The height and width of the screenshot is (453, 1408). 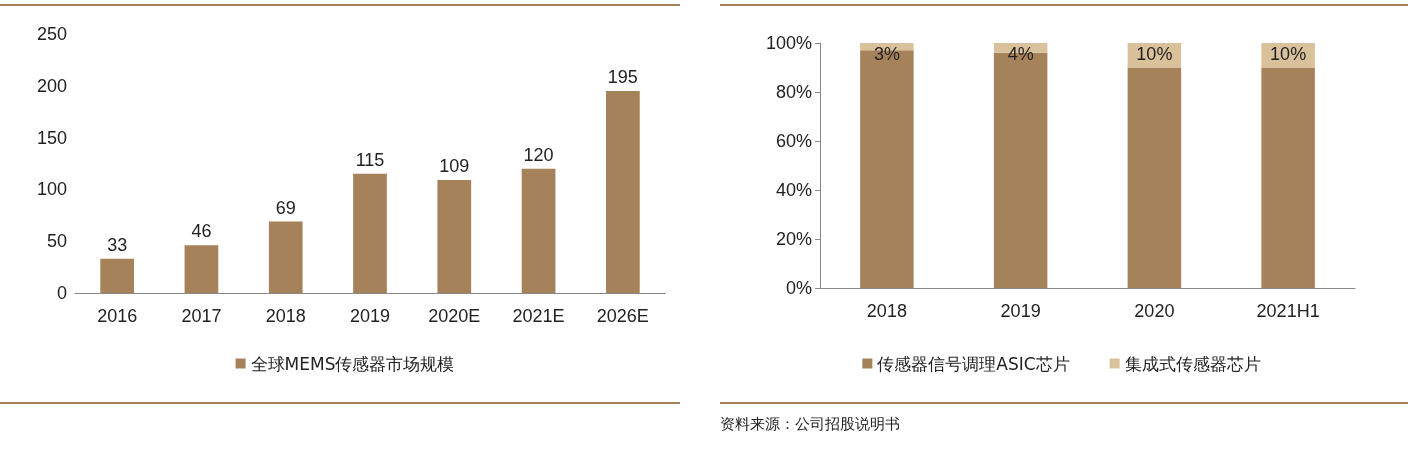 What do you see at coordinates (352, 363) in the screenshot?
I see `legend-label: 全球MEMS传感器市场规模` at bounding box center [352, 363].